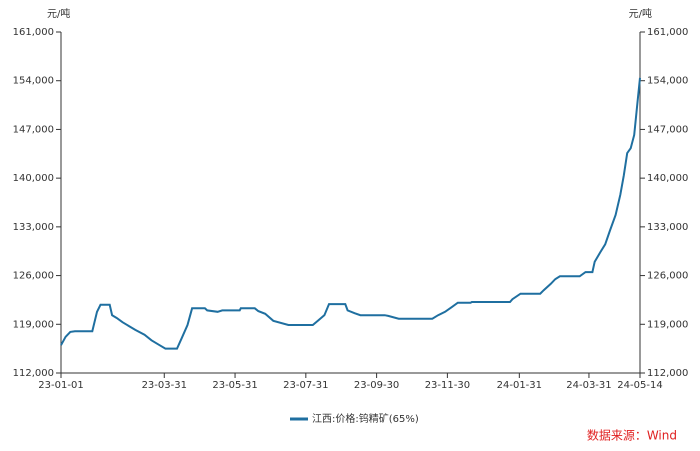 The height and width of the screenshot is (451, 700). What do you see at coordinates (667, 324) in the screenshot?
I see `y2-tick-label: 119,000` at bounding box center [667, 324].